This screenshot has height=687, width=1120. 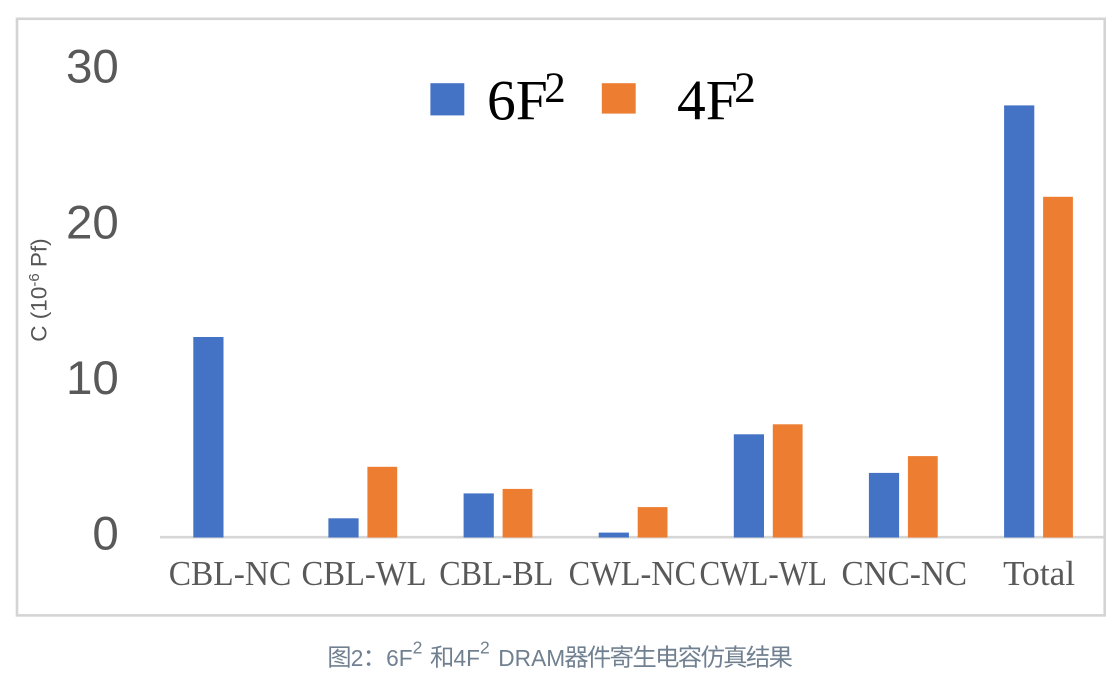 What do you see at coordinates (905, 574) in the screenshot?
I see `svg-text: CNC-NC` at bounding box center [905, 574].